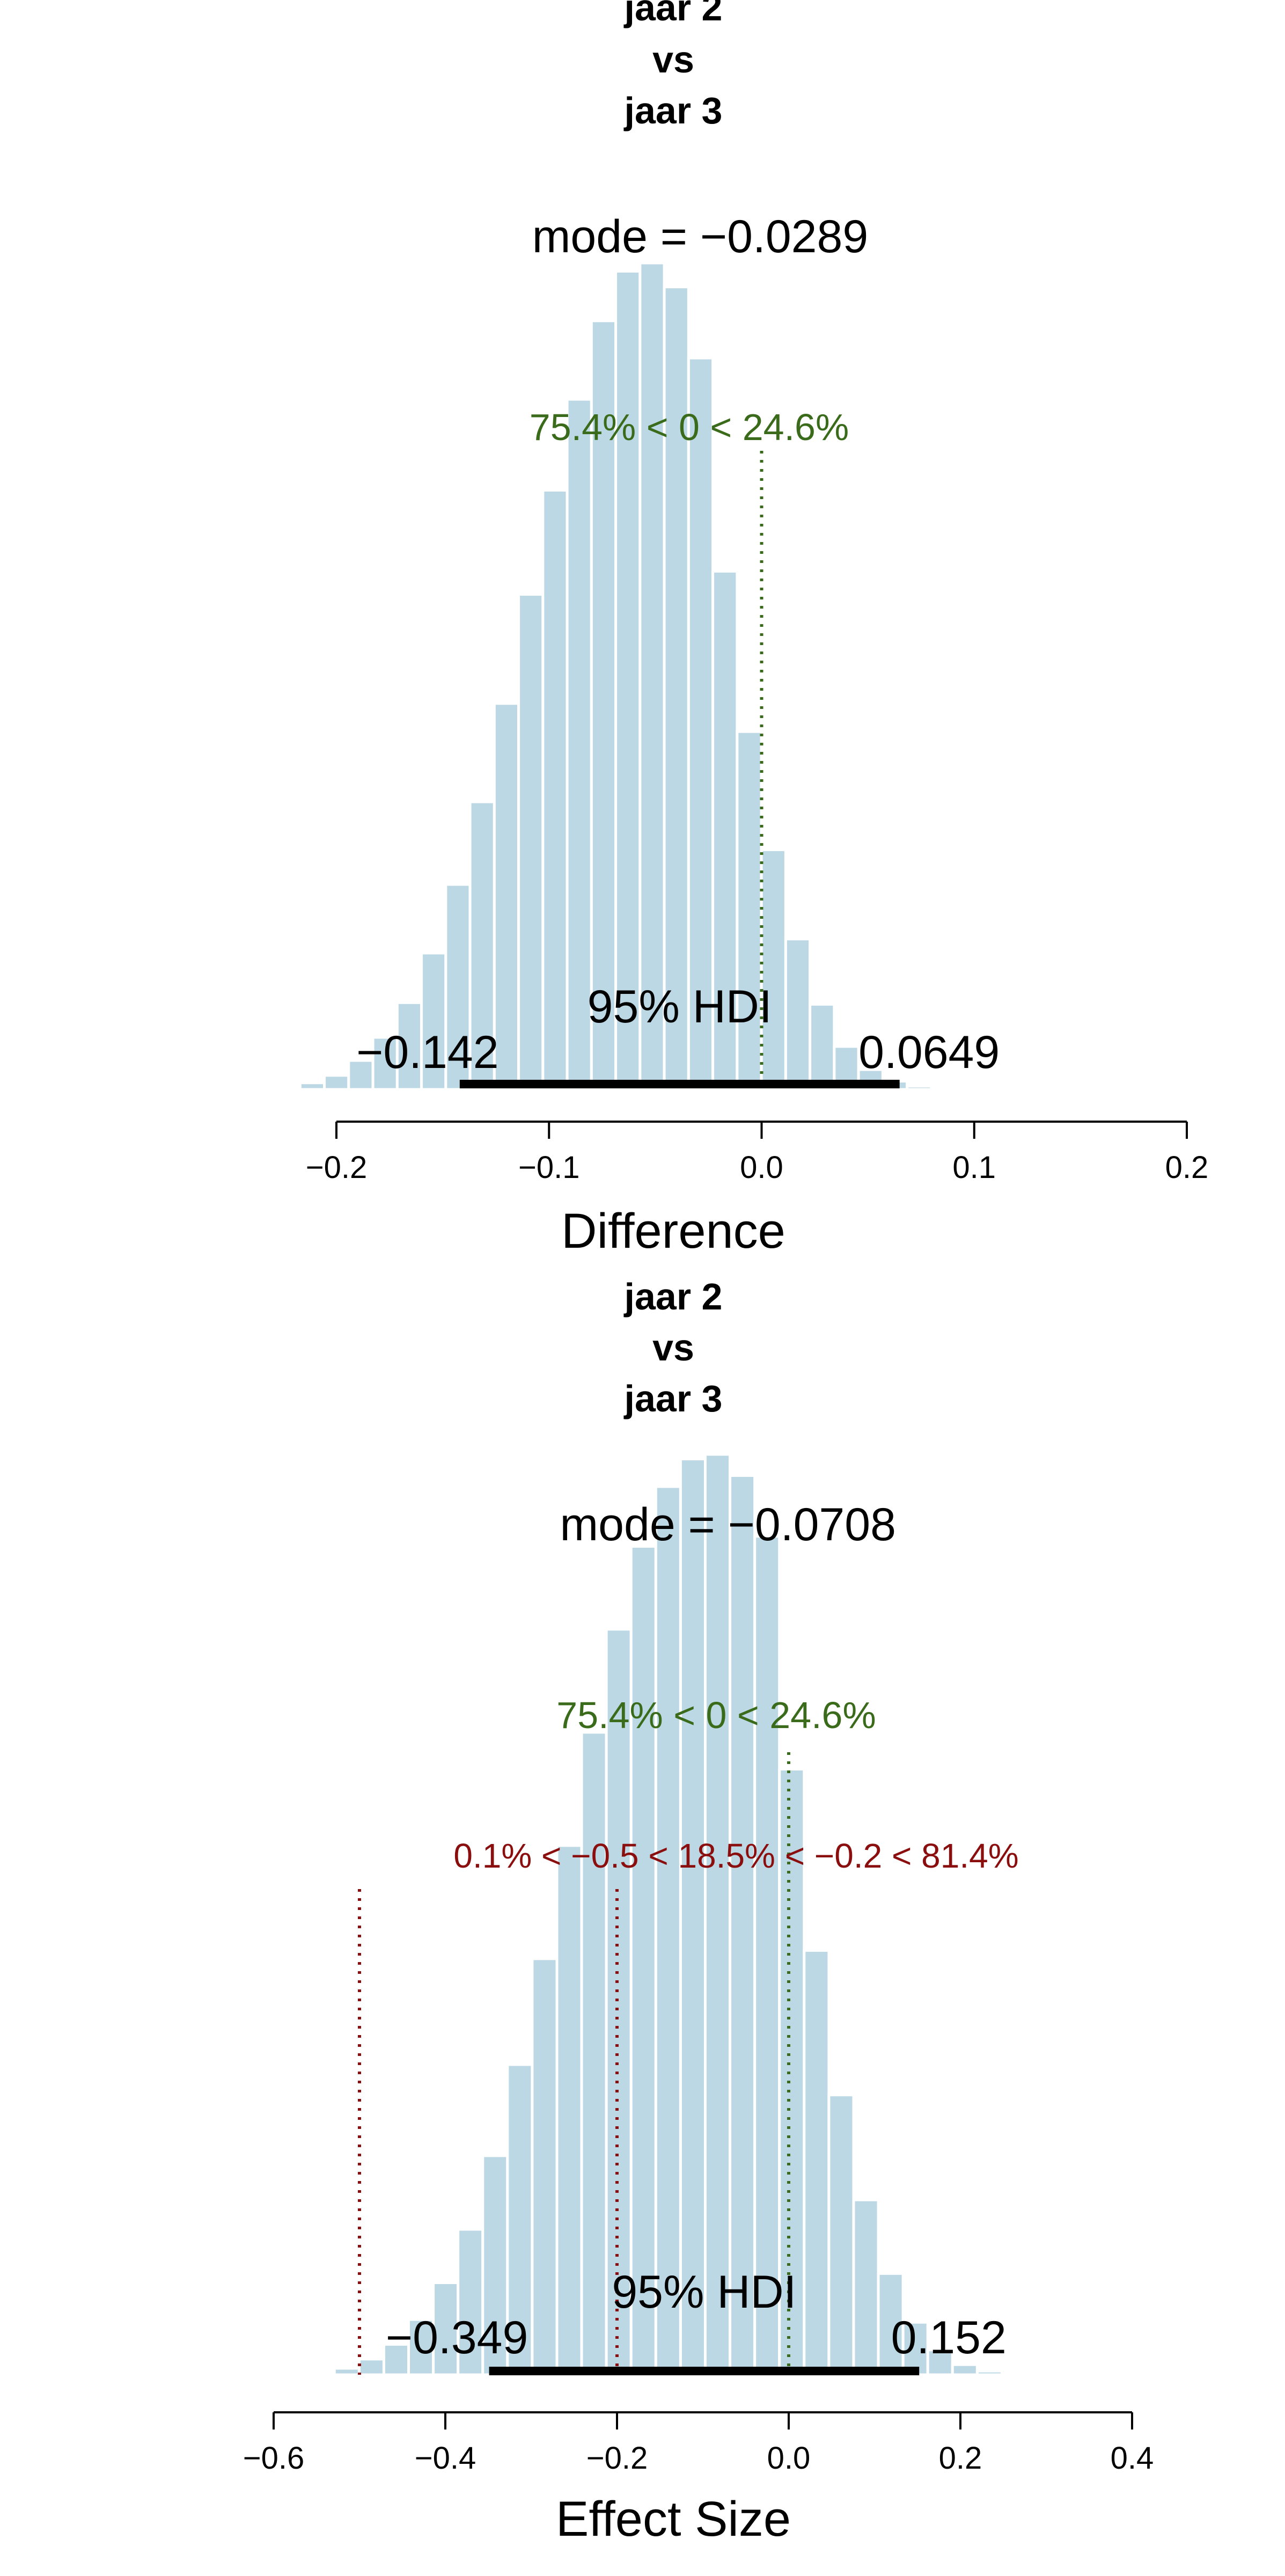 The width and height of the screenshot is (1285, 2576). I want to click on hdi-high-label: 0.0649, so click(929, 1052).